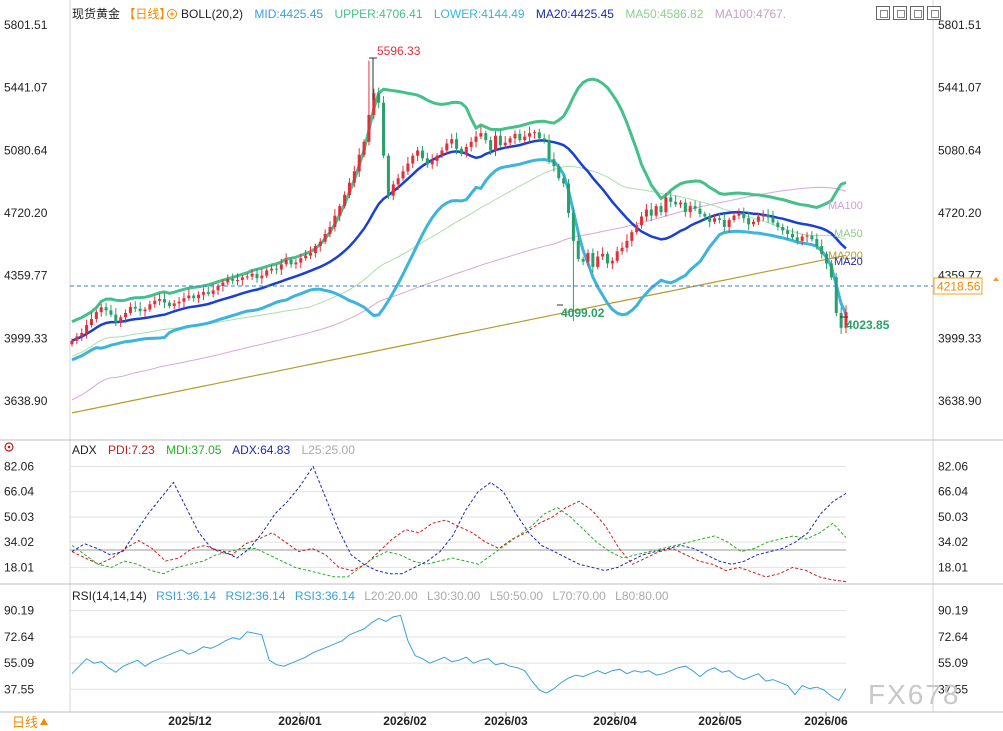 The width and height of the screenshot is (1003, 731). Describe the element at coordinates (121, 13) in the screenshot. I see `legend-header: 现货黄金 【日线】` at that location.